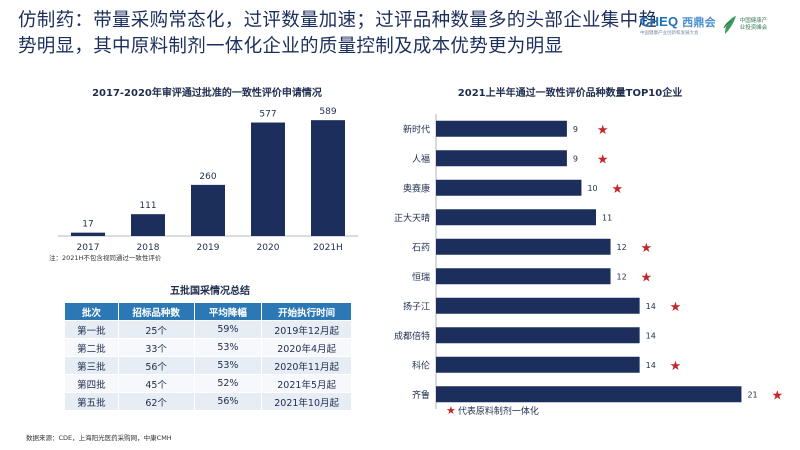 The height and width of the screenshot is (450, 800). I want to click on table-row: 第三批 56个 53% 2020年11月起, so click(208, 365).